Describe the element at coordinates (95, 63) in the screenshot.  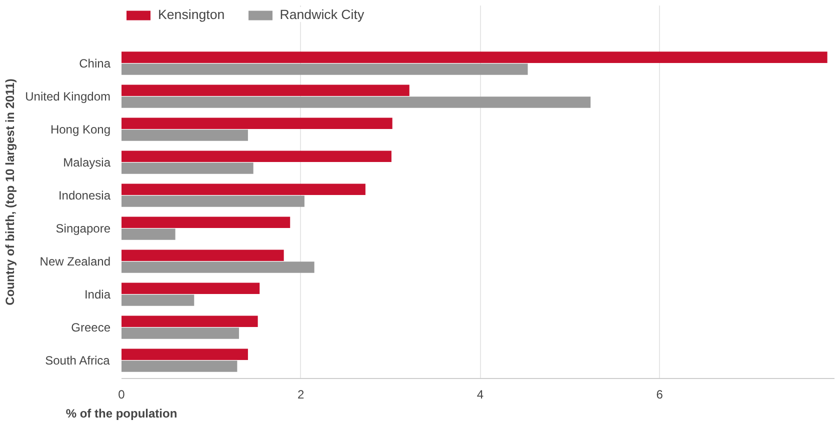
I see `y-tick-label: China` at that location.